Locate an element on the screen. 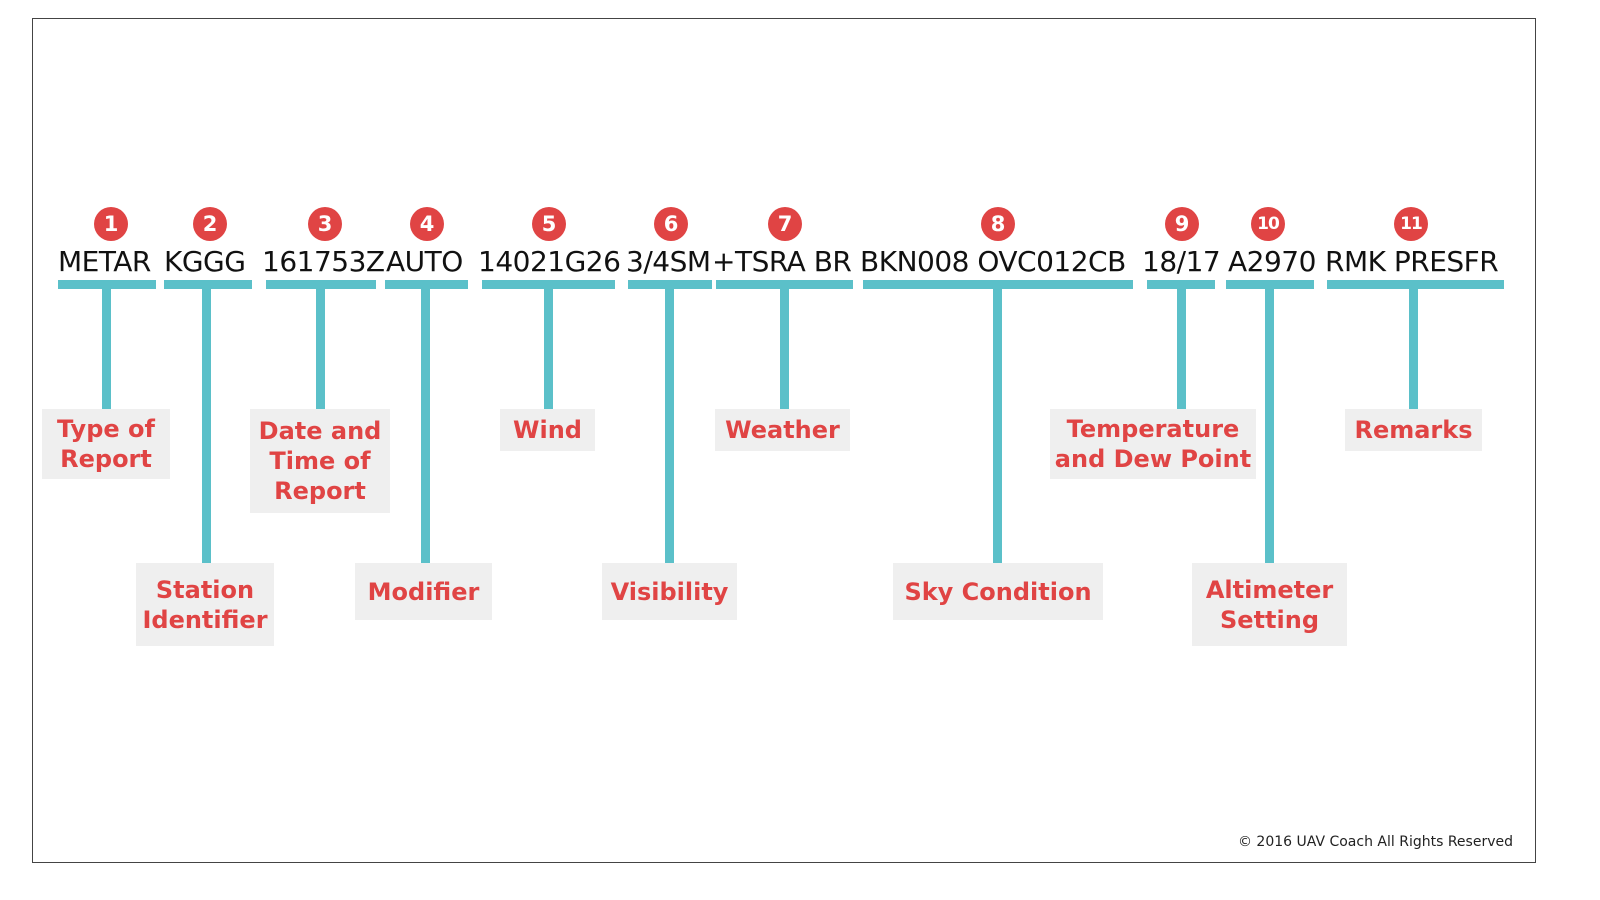  badge-8: 8 is located at coordinates (998, 224).